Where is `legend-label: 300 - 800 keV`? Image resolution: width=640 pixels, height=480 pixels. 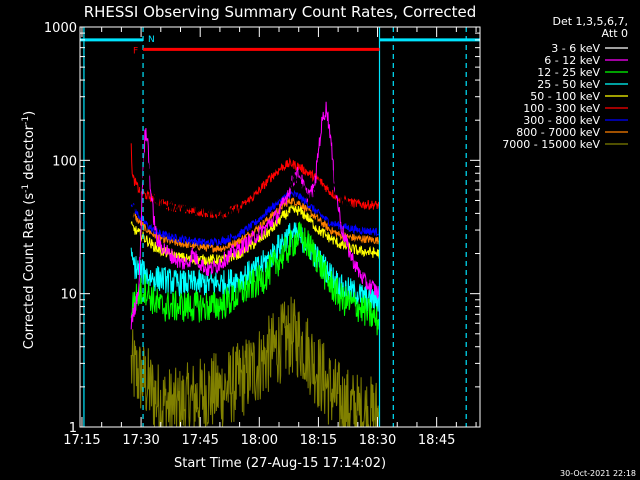
legend-label: 300 - 800 keV is located at coordinates (561, 120).